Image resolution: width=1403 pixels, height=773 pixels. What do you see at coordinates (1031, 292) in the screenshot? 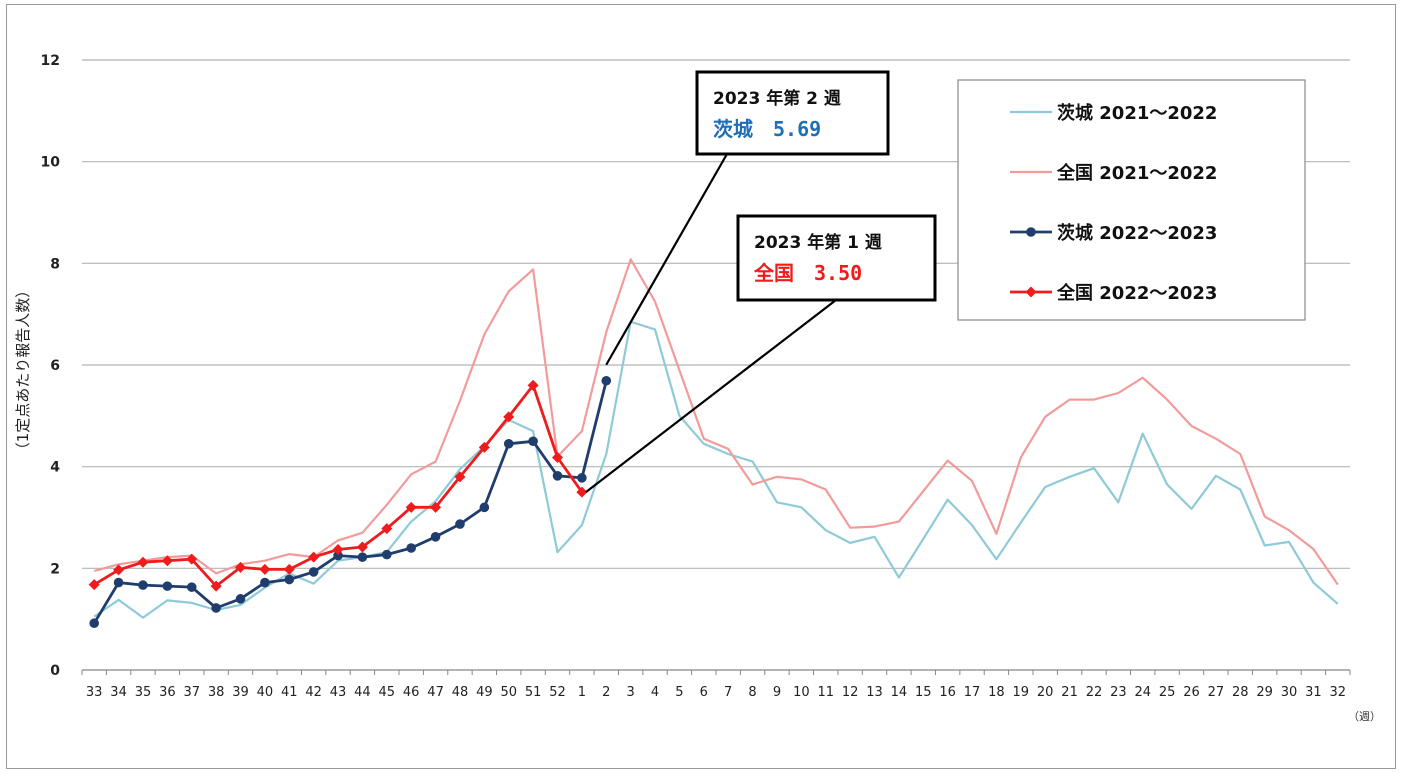
I see `legend-marker` at bounding box center [1031, 292].